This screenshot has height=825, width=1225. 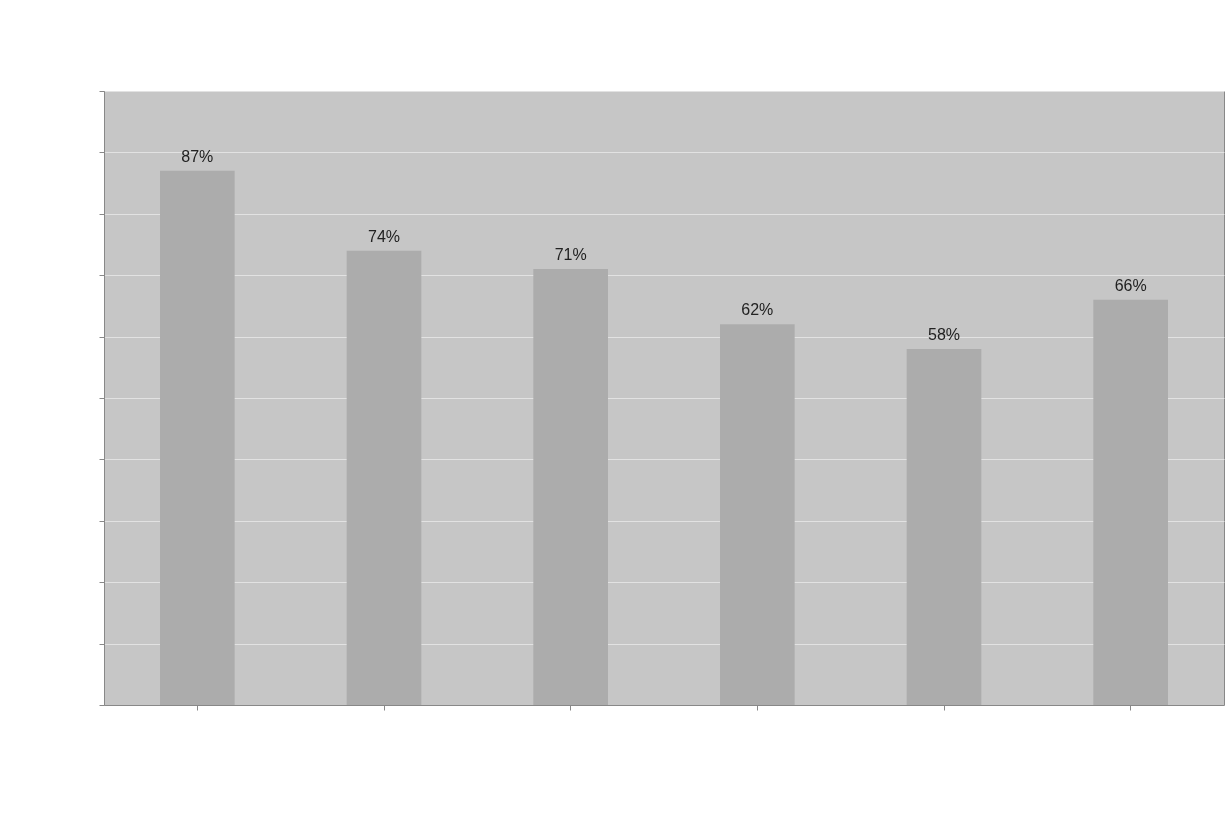 I want to click on data-label: 74%, so click(x=384, y=236).